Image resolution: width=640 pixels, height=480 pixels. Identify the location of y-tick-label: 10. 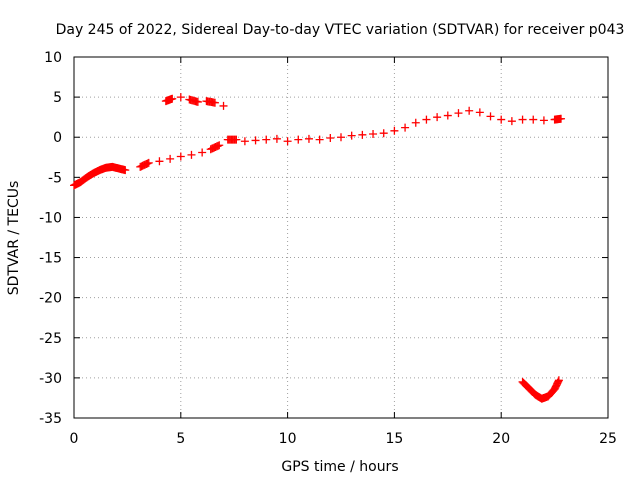
(53, 58).